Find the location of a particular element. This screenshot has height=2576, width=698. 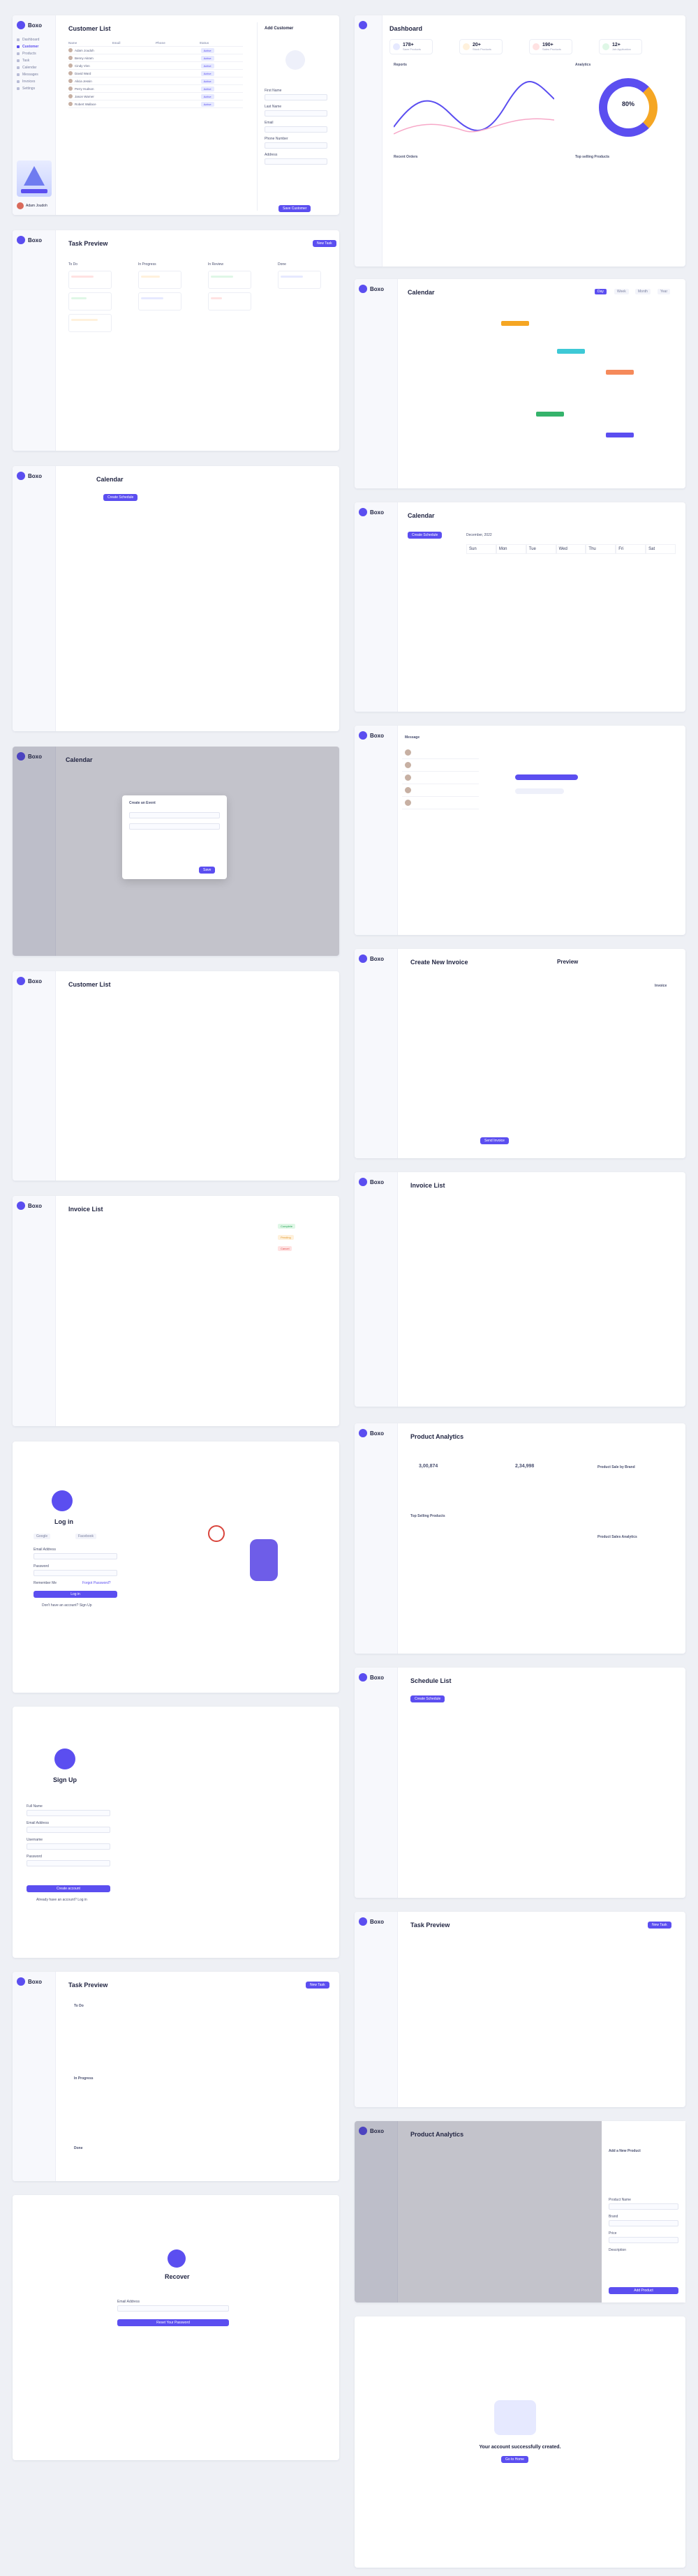

google-button: Google is located at coordinates (42, 1536).